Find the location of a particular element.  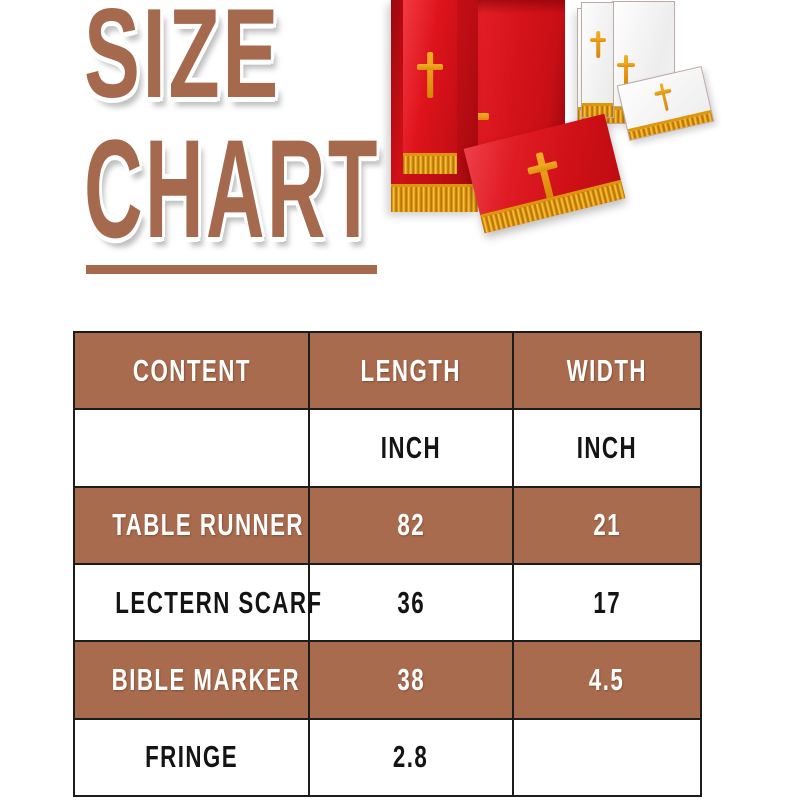

title-underline is located at coordinates (231, 269).